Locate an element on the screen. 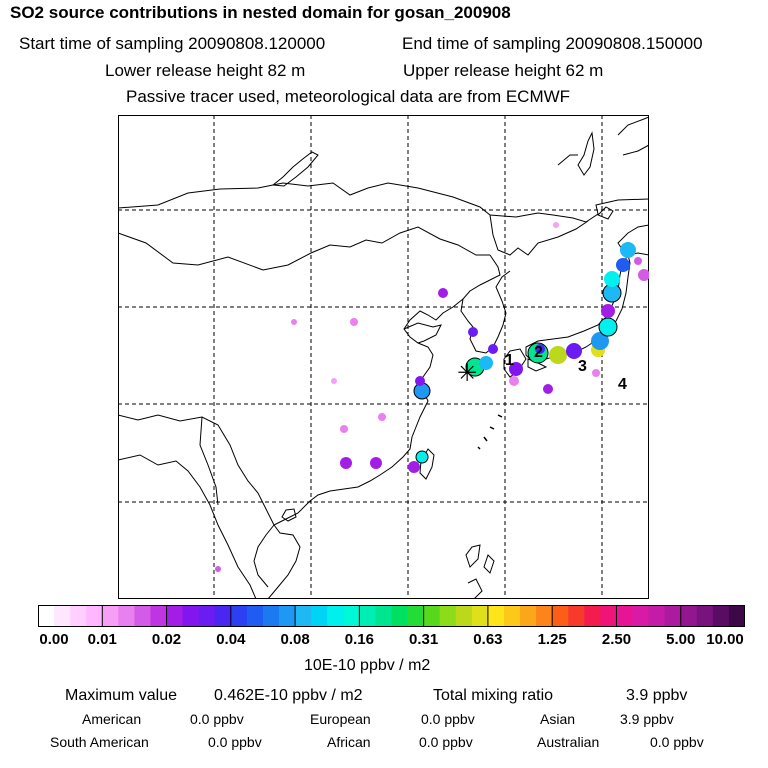  total-mixing-ratio-value: 3.9 ppbv is located at coordinates (657, 695).